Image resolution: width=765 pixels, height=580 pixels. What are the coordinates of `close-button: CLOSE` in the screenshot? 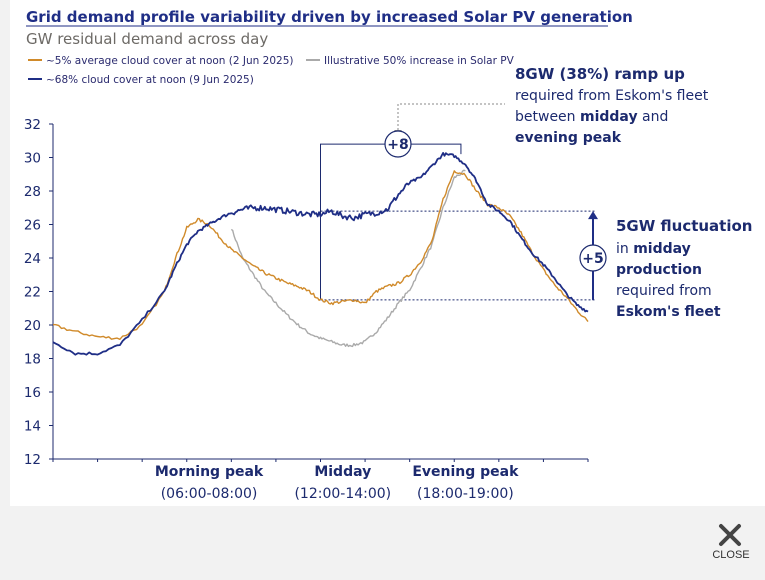 It's located at (731, 541).